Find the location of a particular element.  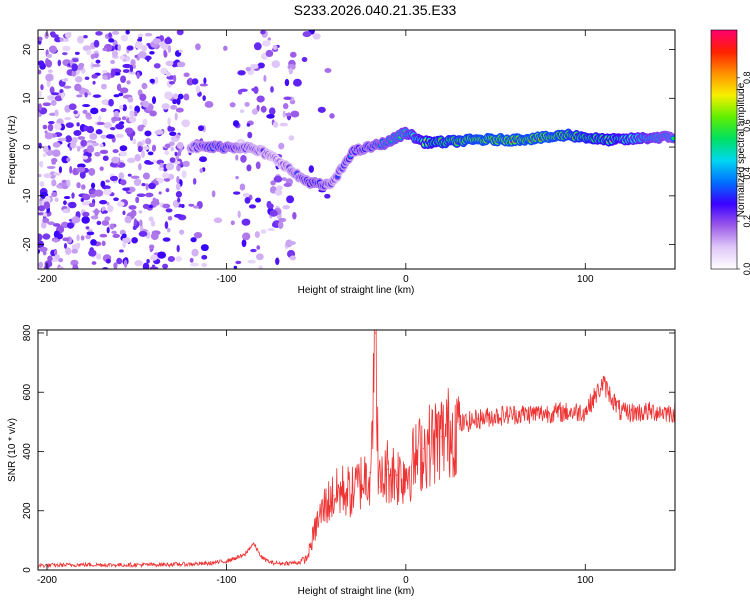

colorbar-gradient is located at coordinates (724, 149).